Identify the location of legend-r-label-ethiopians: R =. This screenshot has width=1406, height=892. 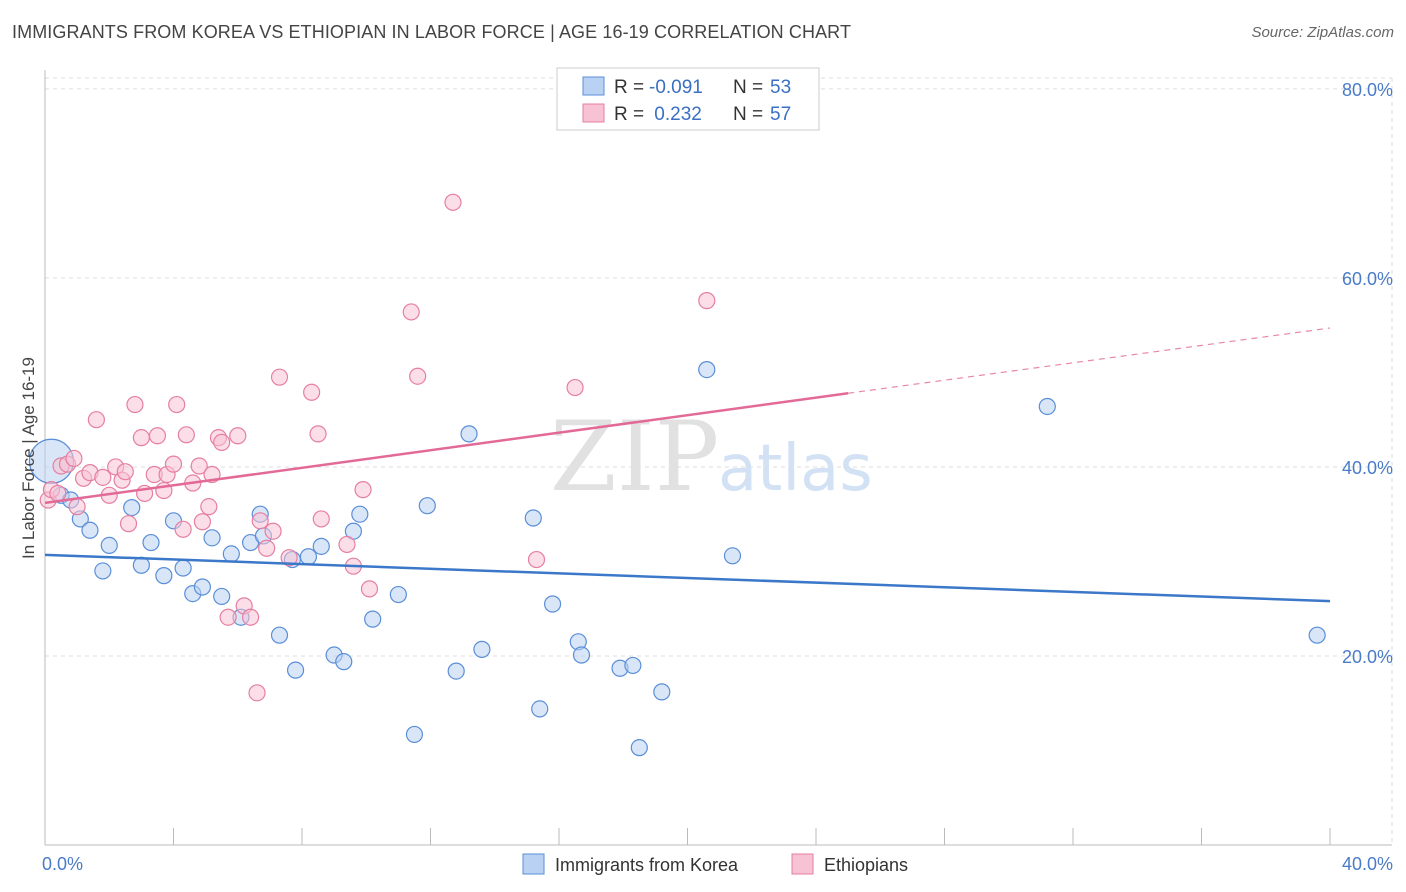
(629, 114).